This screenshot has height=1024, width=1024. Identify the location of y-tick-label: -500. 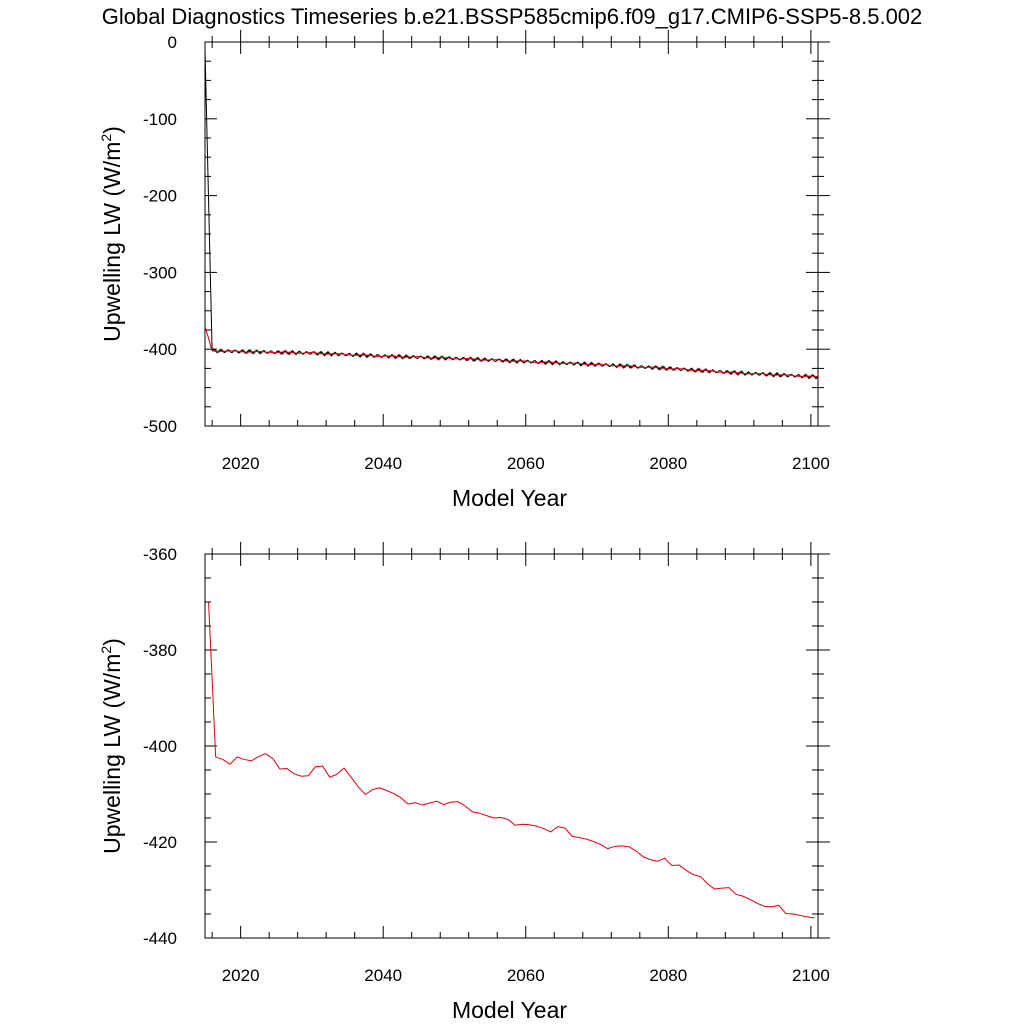
(160, 426).